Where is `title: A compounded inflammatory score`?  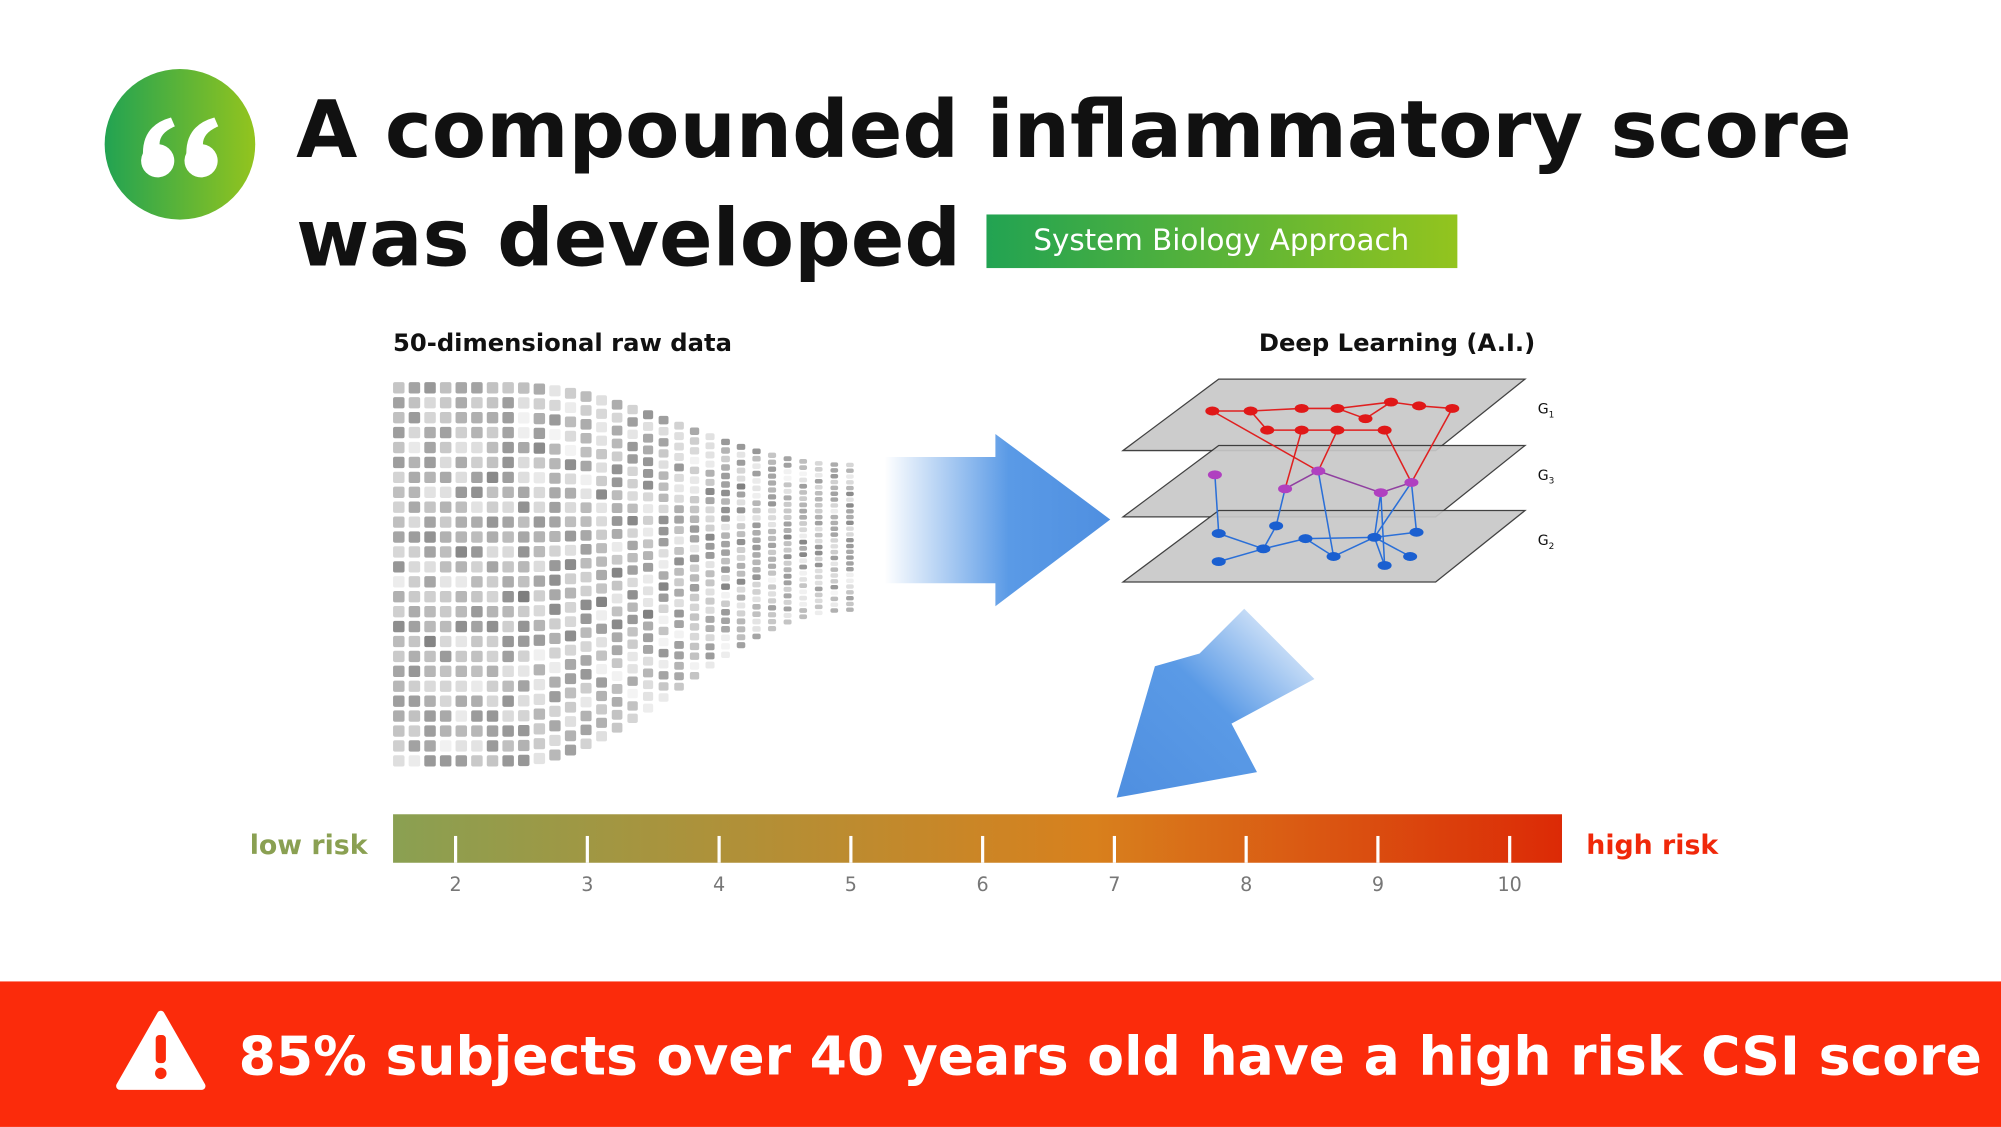
title: A compounded inflammatory score is located at coordinates (1074, 130).